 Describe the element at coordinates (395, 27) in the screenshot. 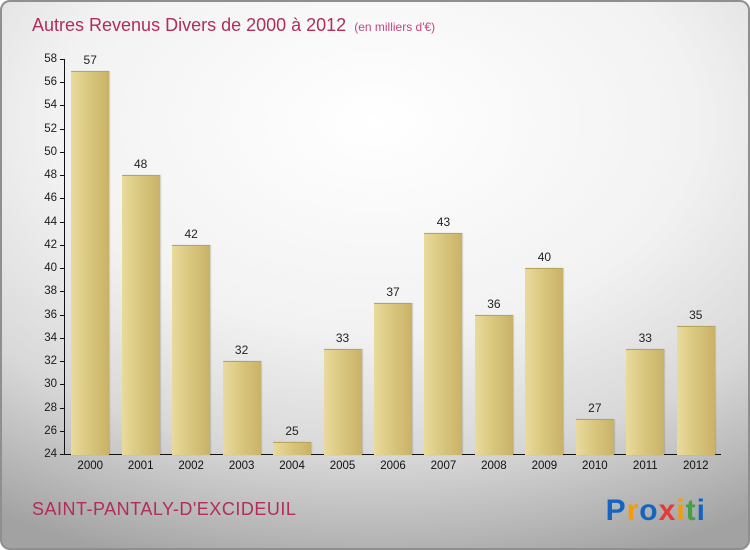

I see `chart-subtitle: (en milliers d'€)` at that location.